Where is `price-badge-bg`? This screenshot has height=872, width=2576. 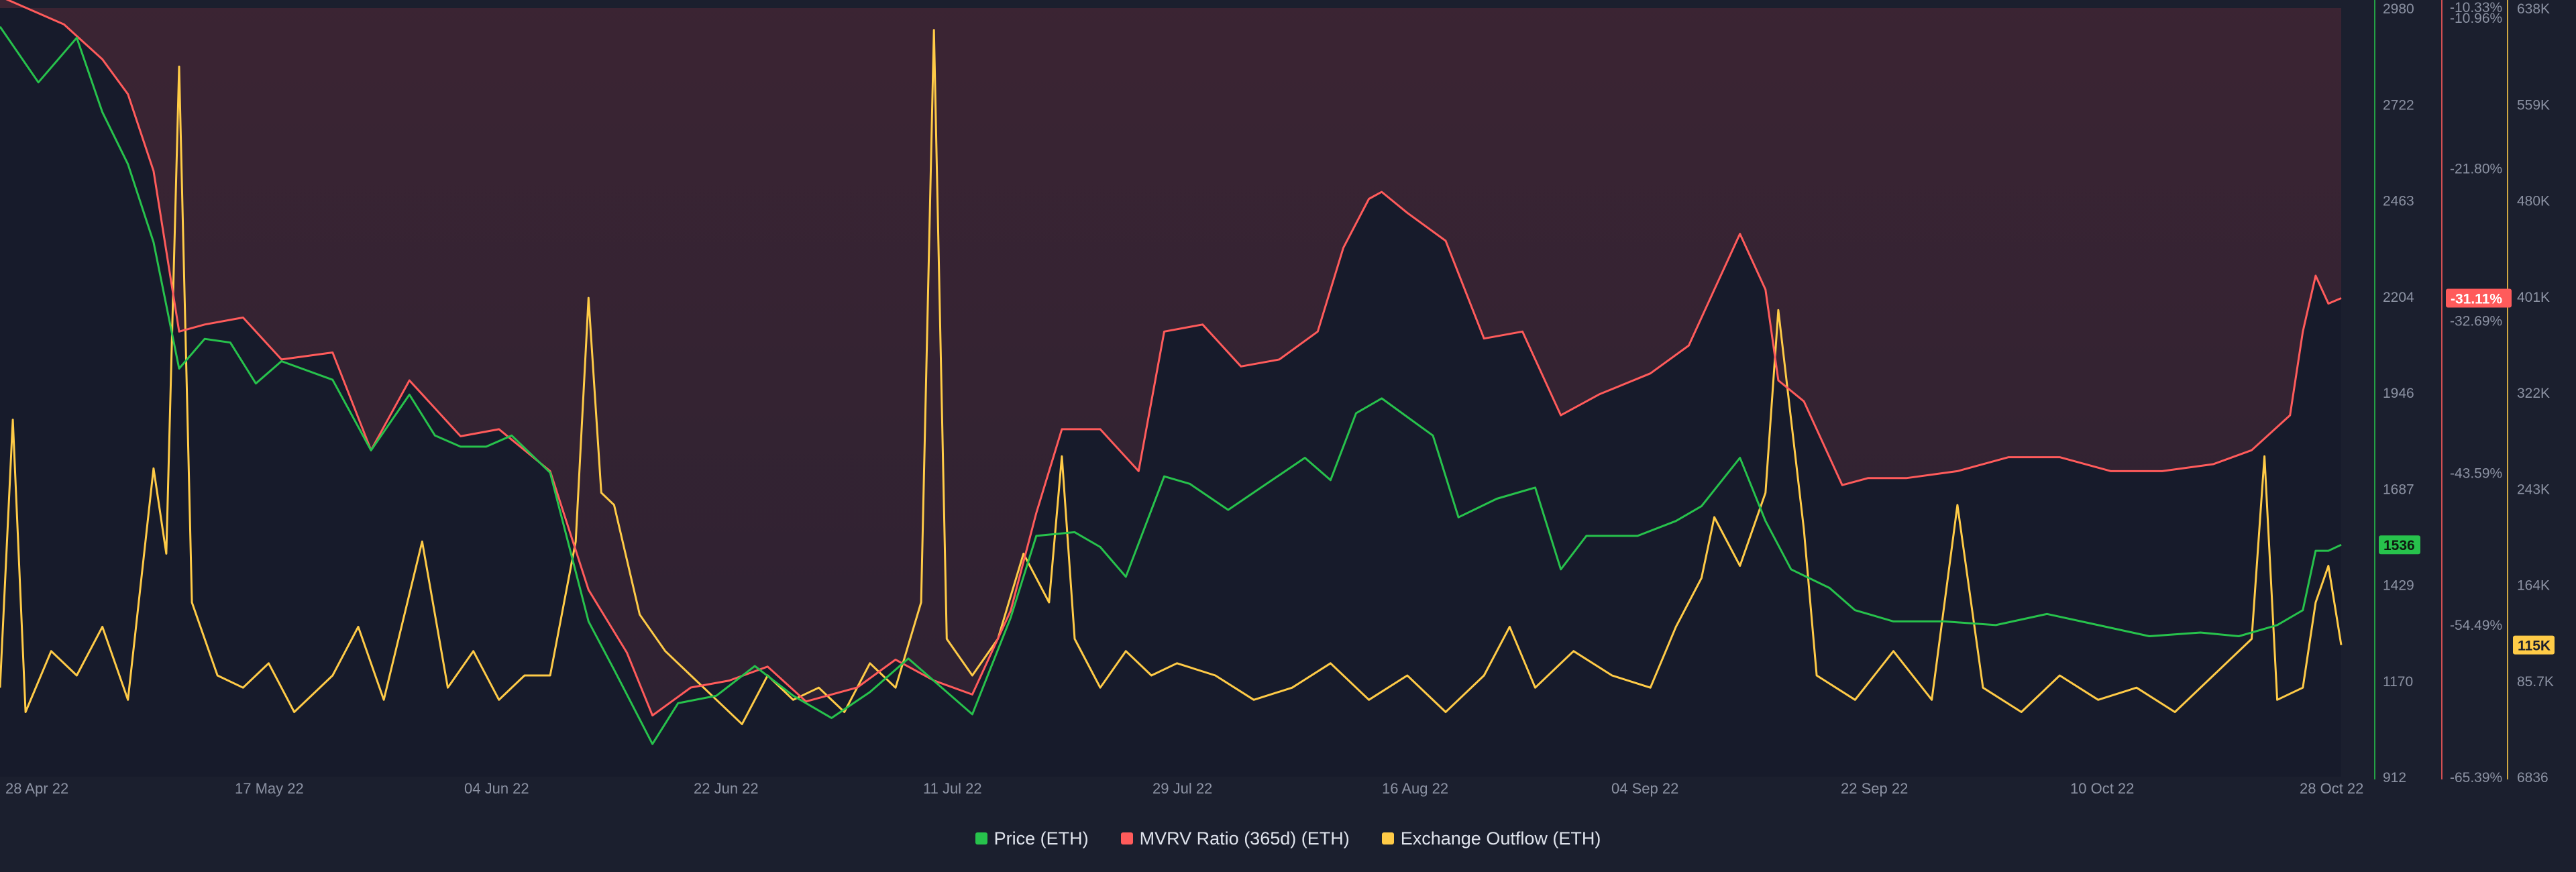 price-badge-bg is located at coordinates (2399, 545).